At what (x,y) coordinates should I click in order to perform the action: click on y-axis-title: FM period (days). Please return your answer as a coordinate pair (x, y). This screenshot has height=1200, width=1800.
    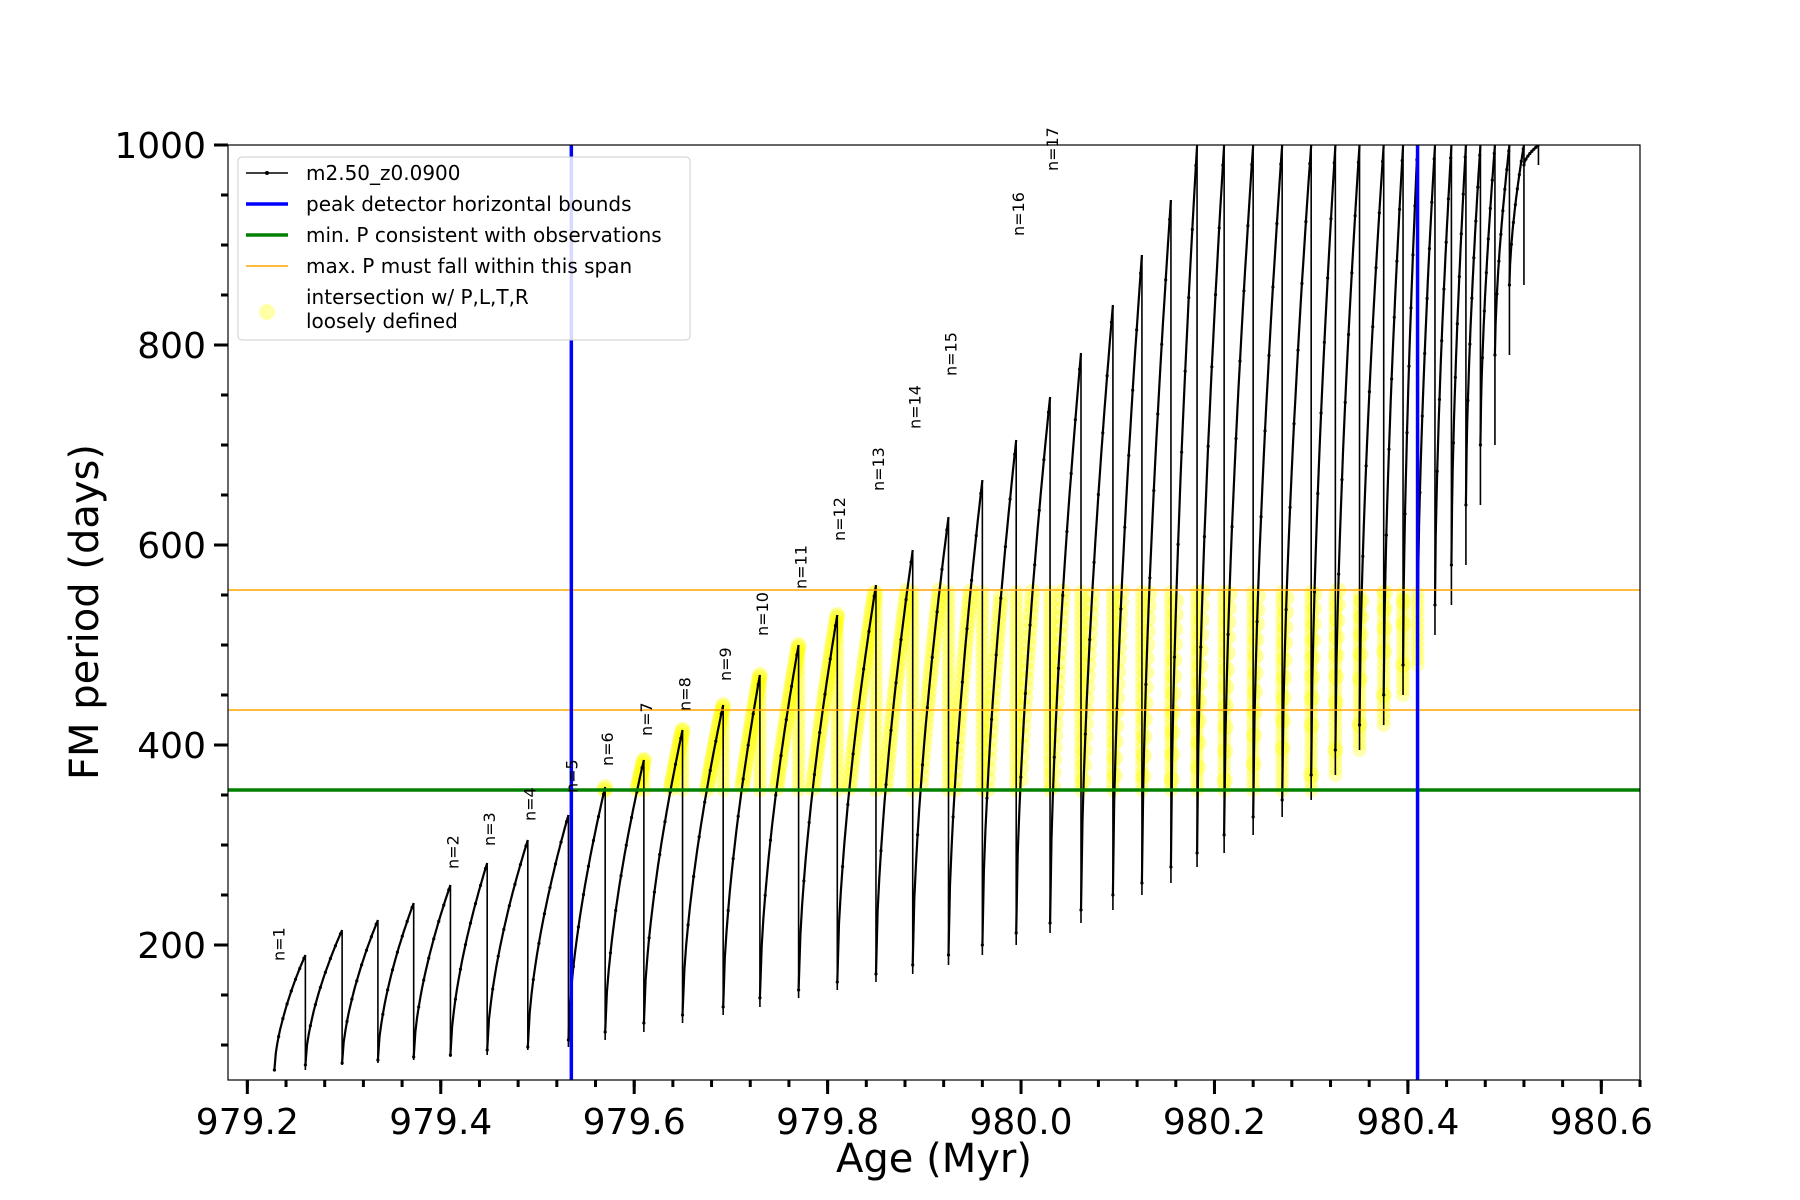
    Looking at the image, I should click on (85, 612).